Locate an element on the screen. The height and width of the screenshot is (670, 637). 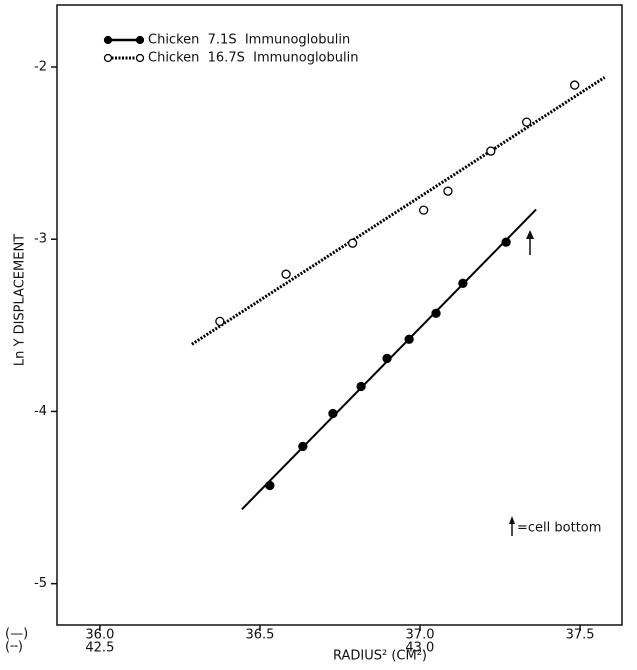
y-tick-label: -2 is located at coordinates (40, 67).